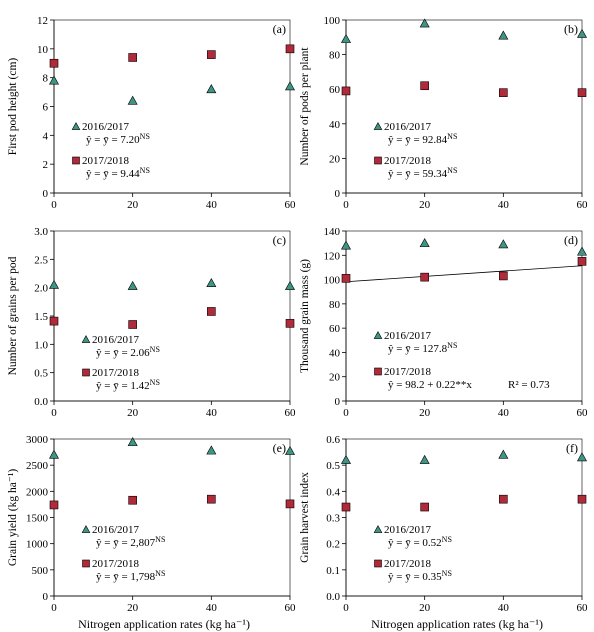  What do you see at coordinates (130, 542) in the screenshot?
I see `series-equation: ŷ = ȳ = 2,807NS` at bounding box center [130, 542].